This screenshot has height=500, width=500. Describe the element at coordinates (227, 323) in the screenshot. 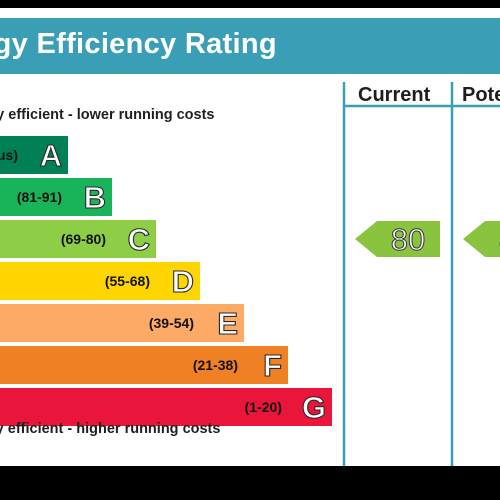

I see `band-letter: E` at that location.